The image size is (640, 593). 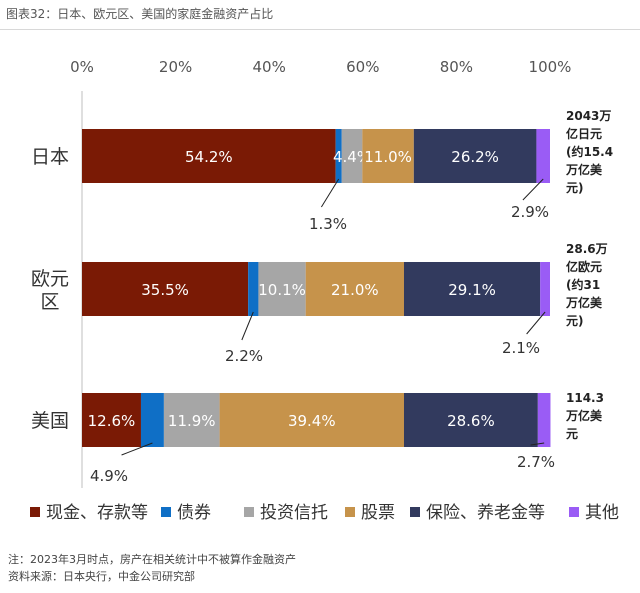 I want to click on category-label: 日本, so click(x=50, y=157).